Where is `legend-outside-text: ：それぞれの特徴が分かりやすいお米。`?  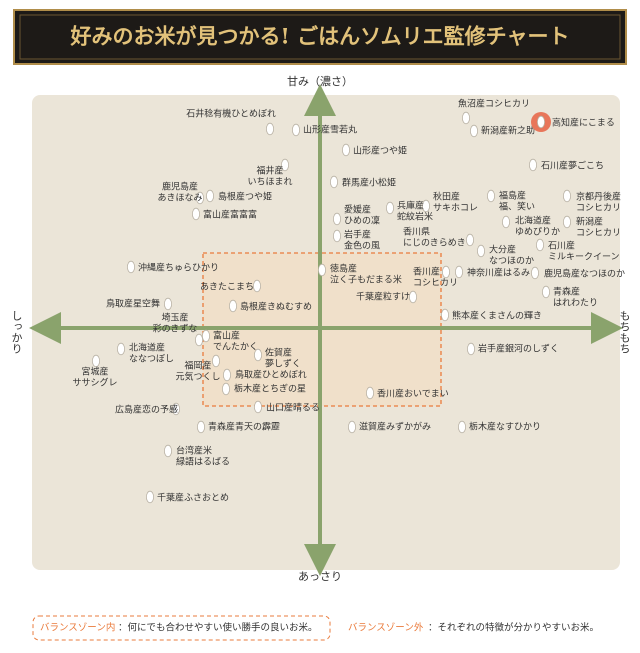
legend-outside-text: ：それぞれの特徴が分かりやすいお米。 is located at coordinates (513, 628).